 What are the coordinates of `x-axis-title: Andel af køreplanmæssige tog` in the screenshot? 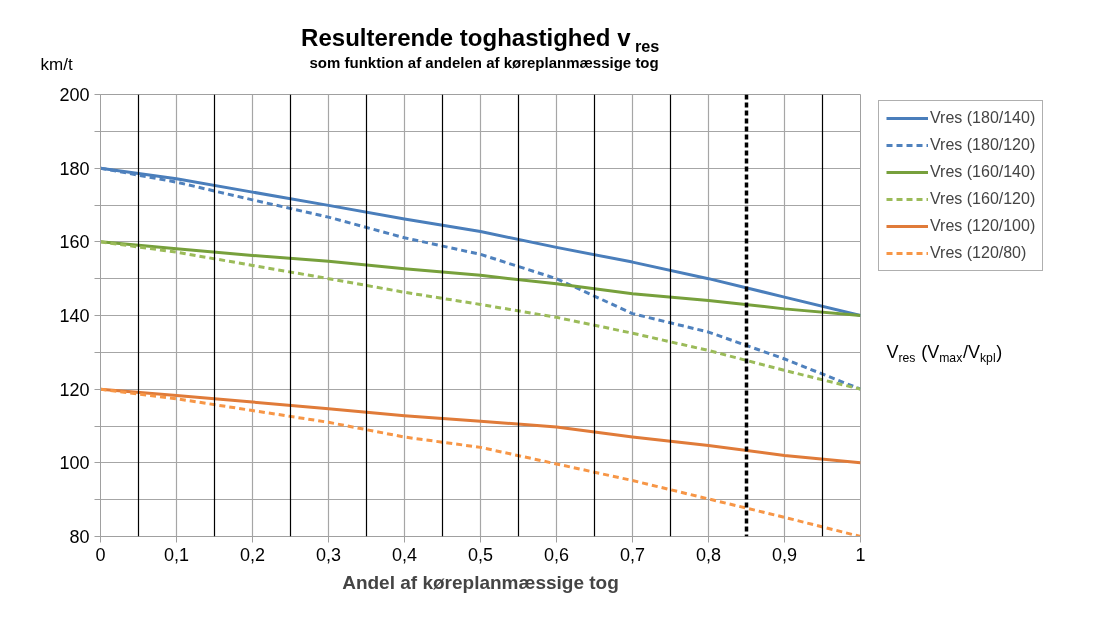 It's located at (480, 582).